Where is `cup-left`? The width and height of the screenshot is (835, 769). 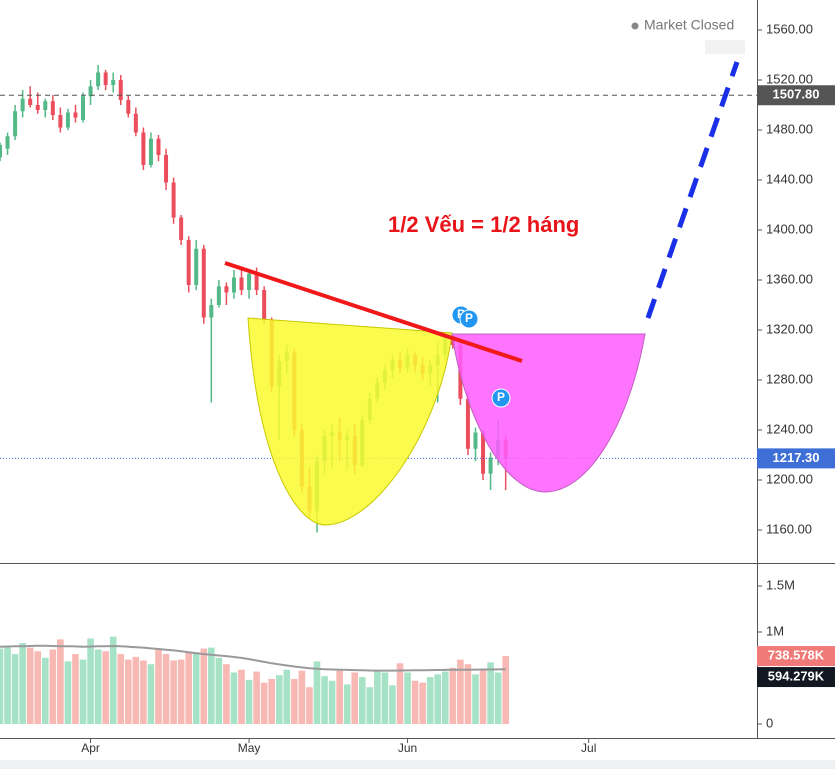
cup-left is located at coordinates (350, 421).